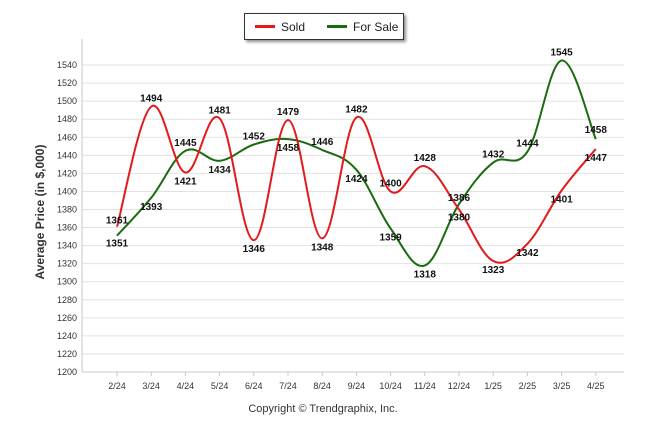 The width and height of the screenshot is (646, 434). I want to click on y-tick-label: 1340, so click(67, 246).